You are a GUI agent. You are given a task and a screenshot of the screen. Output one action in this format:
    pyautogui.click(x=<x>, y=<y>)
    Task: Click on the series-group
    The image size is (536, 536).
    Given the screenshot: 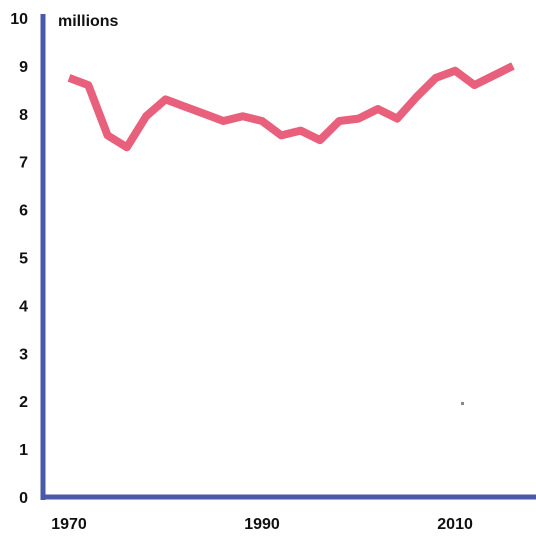 What is the action you would take?
    pyautogui.click(x=291, y=107)
    